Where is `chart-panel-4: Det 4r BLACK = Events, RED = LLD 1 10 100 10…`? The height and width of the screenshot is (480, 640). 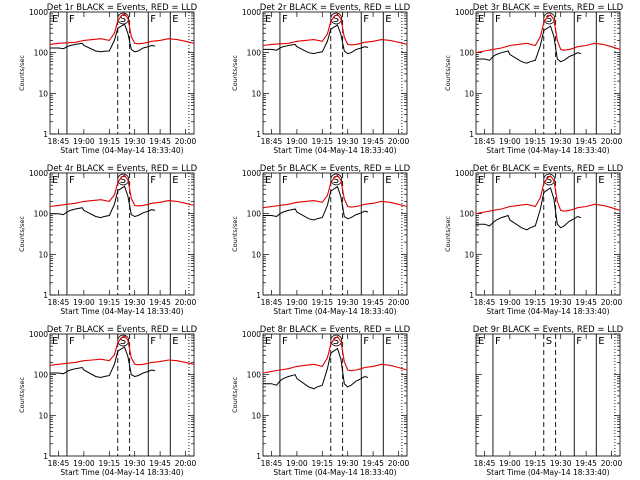
chart-panel-4: Det 4r BLACK = Events, RED = LLD 1 10 100 10… is located at coordinates (108, 240).